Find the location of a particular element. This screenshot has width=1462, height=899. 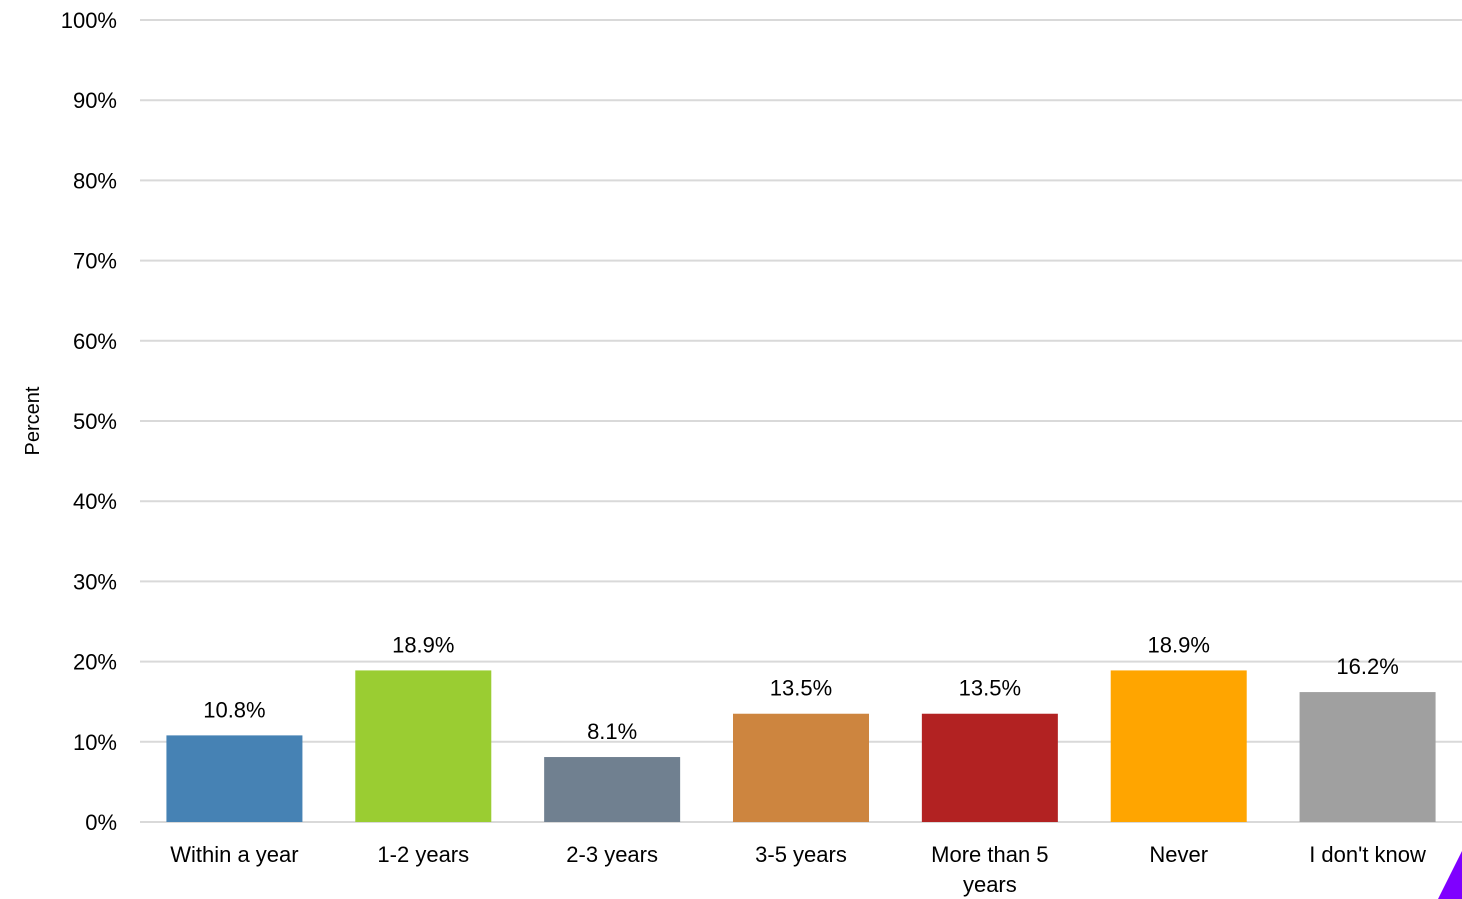

y-tick-label: 40% is located at coordinates (95, 501).